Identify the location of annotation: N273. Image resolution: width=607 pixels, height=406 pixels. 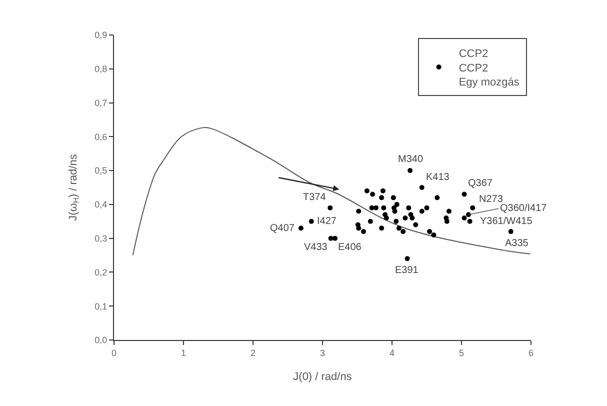
(491, 199).